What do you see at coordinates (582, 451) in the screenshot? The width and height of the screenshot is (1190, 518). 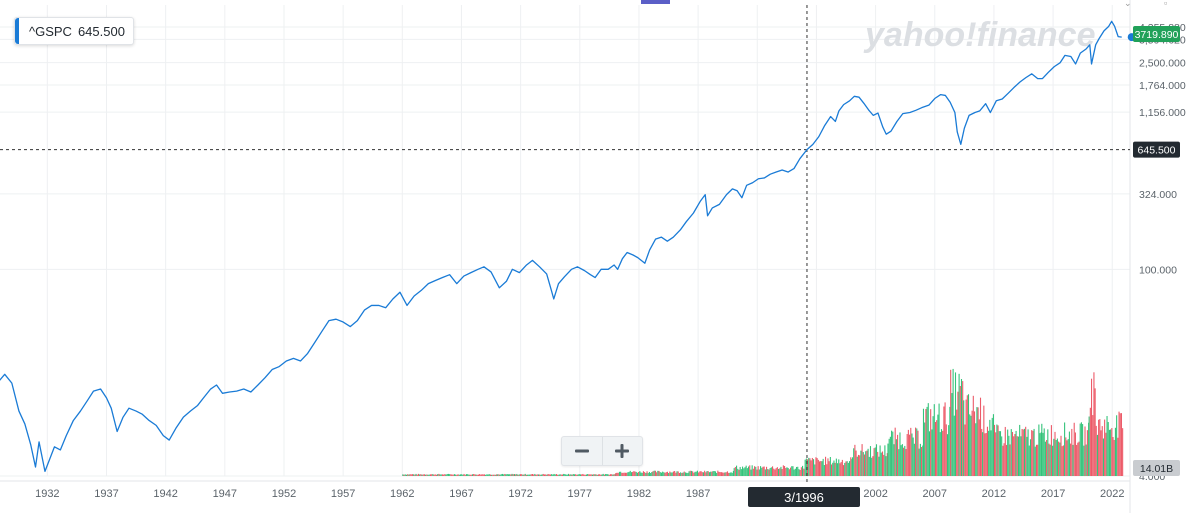 I see `zoom-out-button` at bounding box center [582, 451].